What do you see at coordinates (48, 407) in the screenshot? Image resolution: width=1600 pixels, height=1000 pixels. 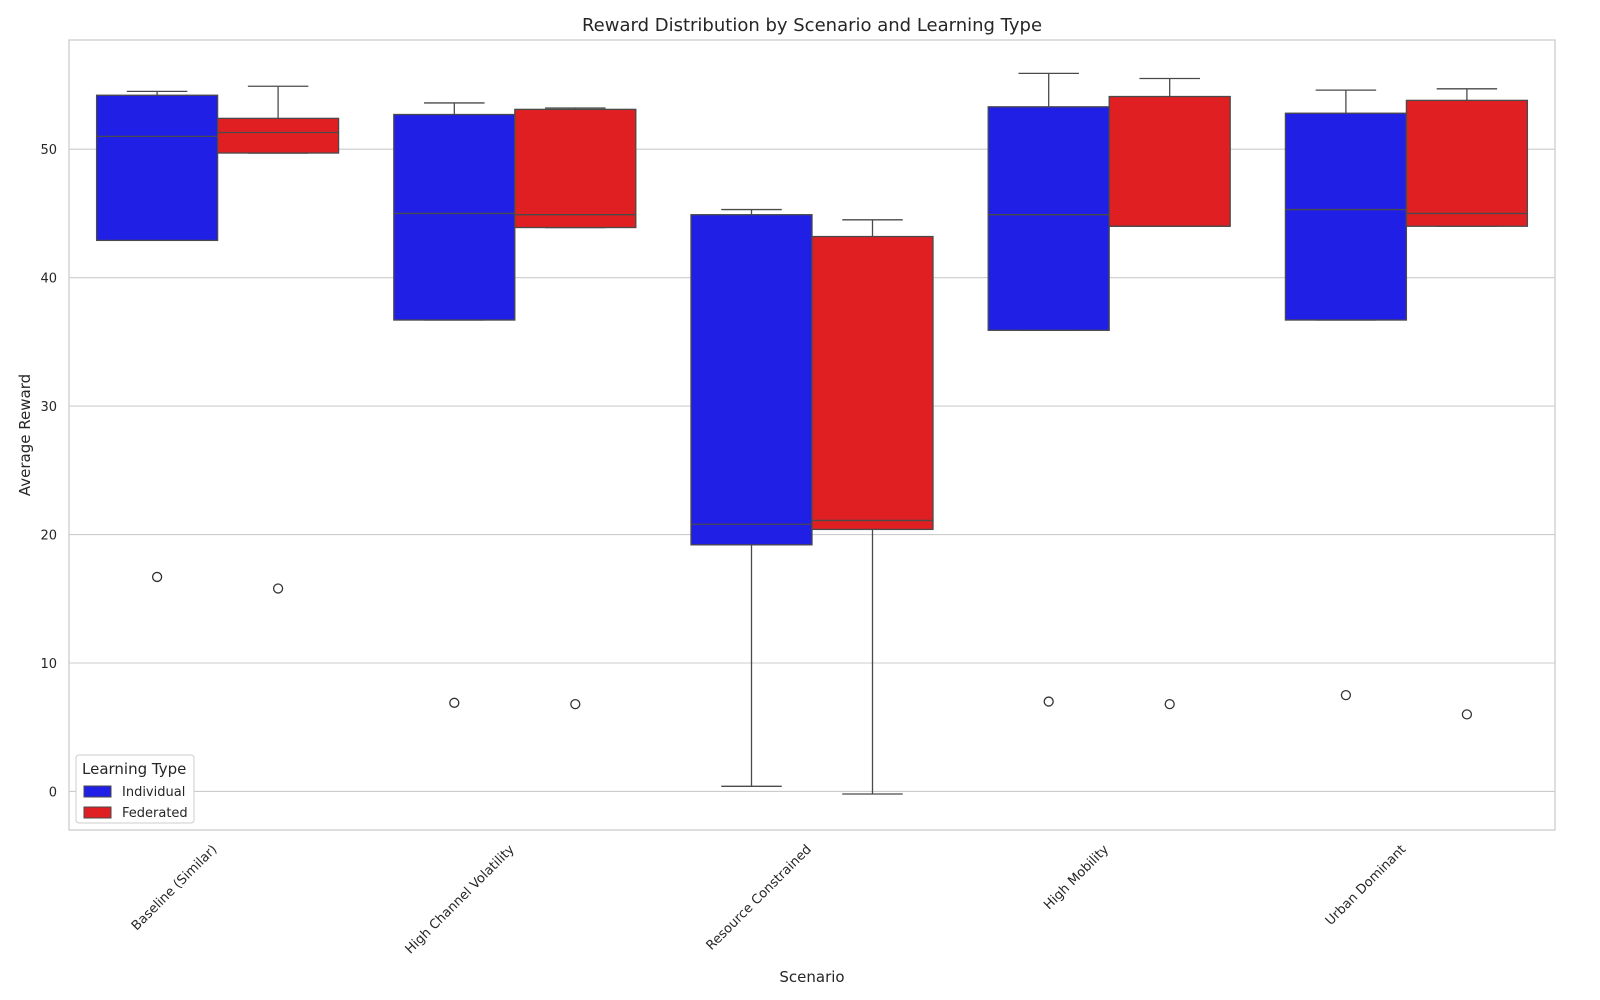 I see `y-tick-label: 30` at bounding box center [48, 407].